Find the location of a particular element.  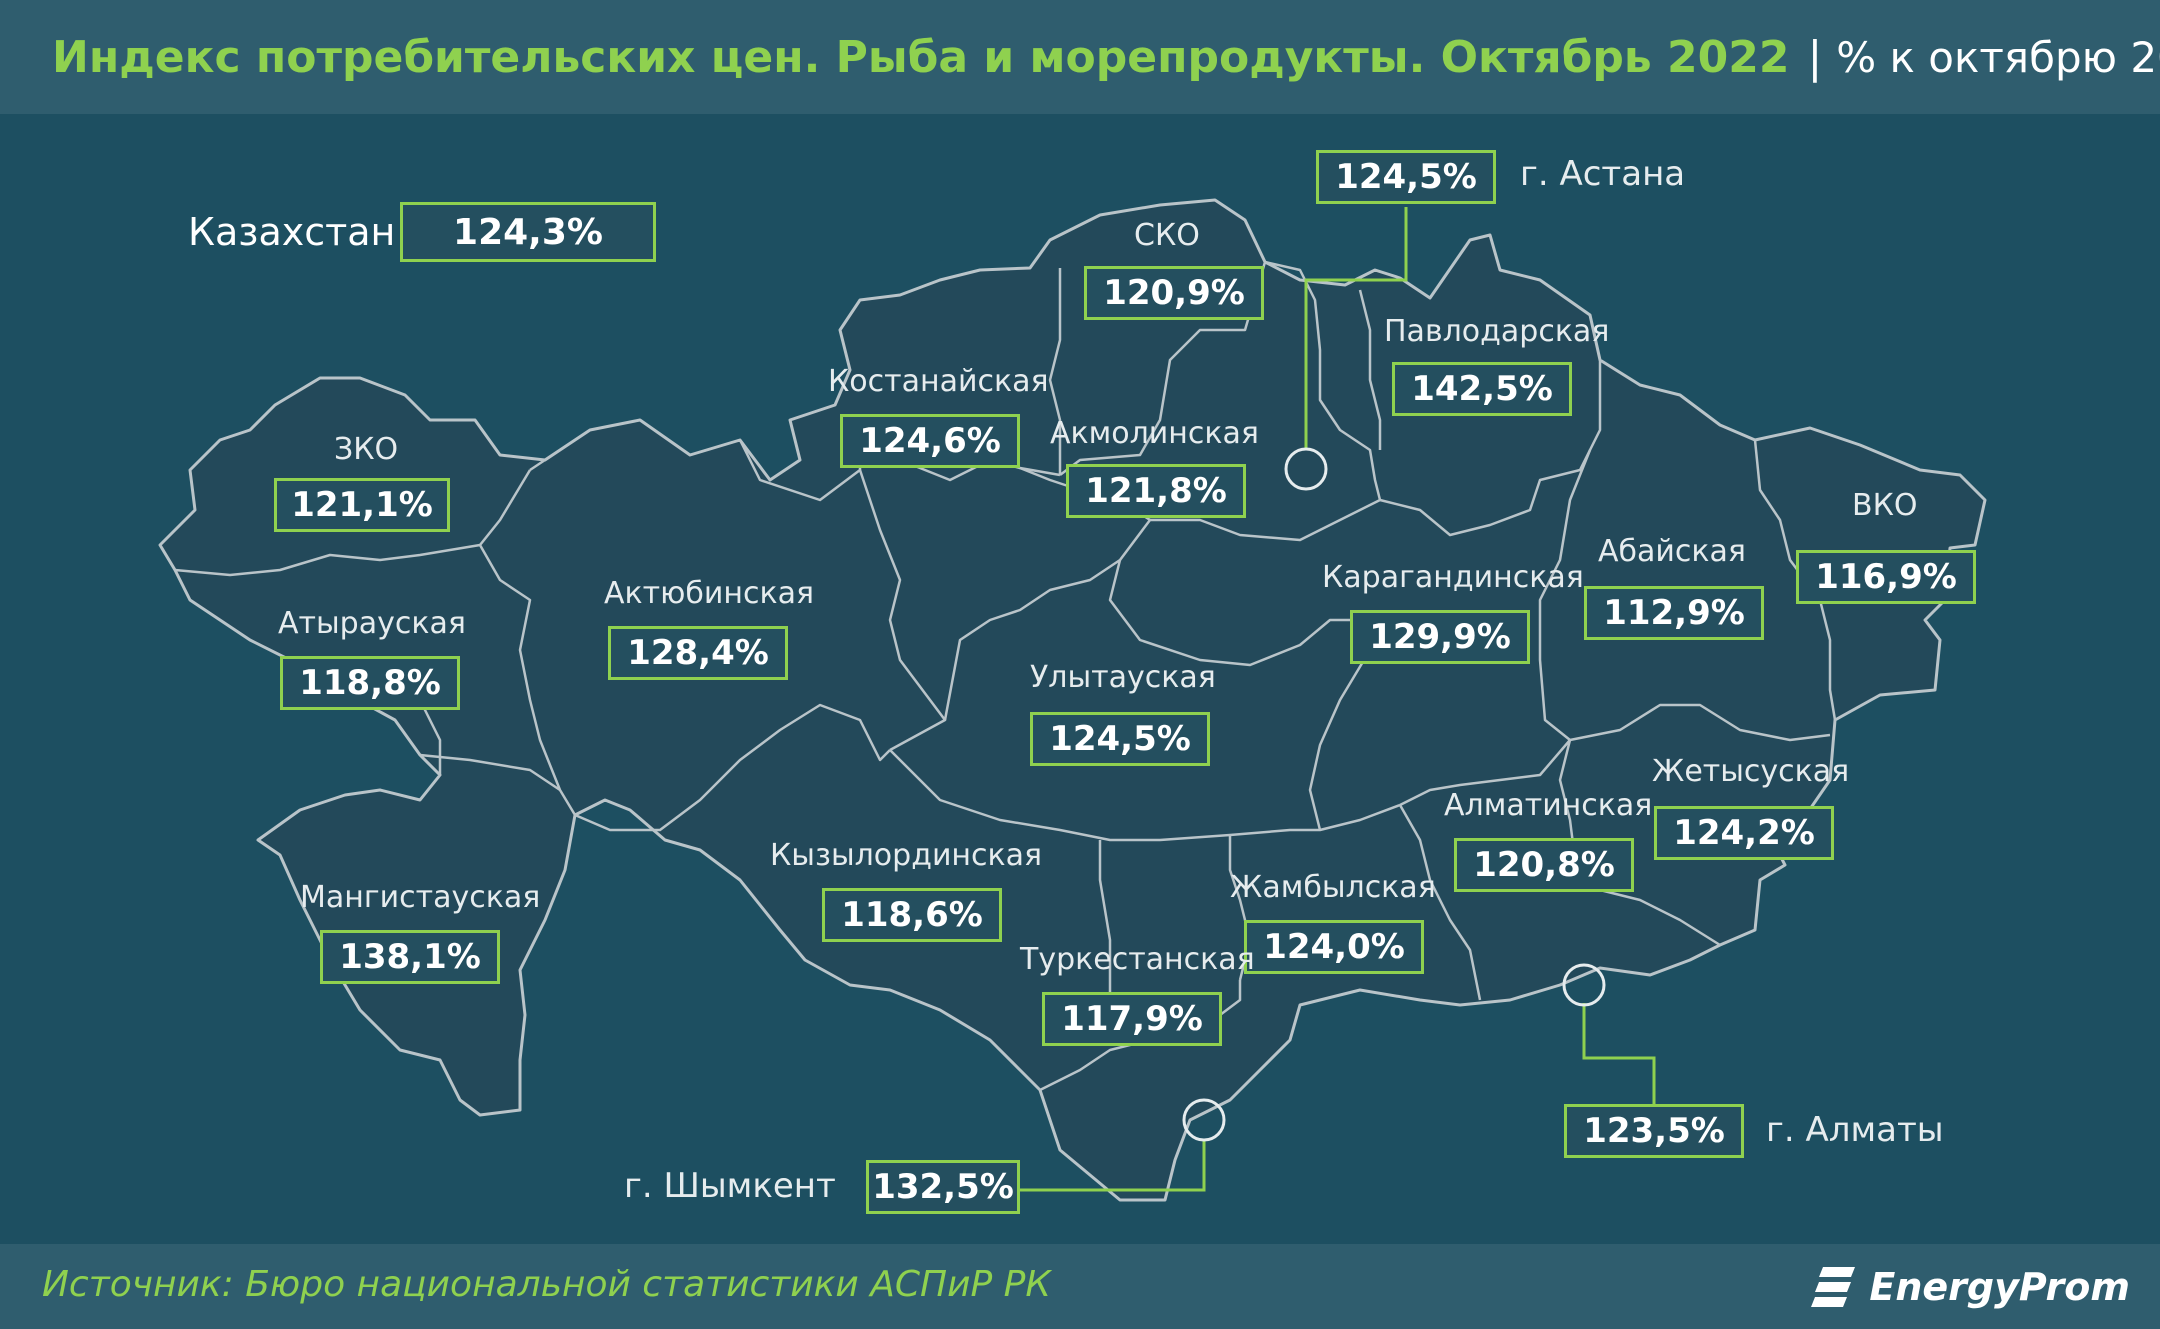

shymkent-marker is located at coordinates (1204, 1120).